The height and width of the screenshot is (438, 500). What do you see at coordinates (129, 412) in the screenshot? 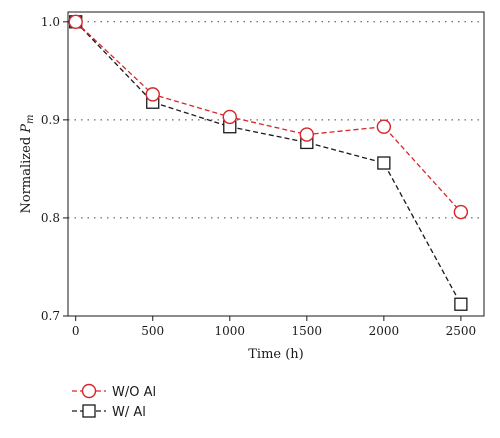
I see `legend-label-1: W/ Al` at bounding box center [129, 412].